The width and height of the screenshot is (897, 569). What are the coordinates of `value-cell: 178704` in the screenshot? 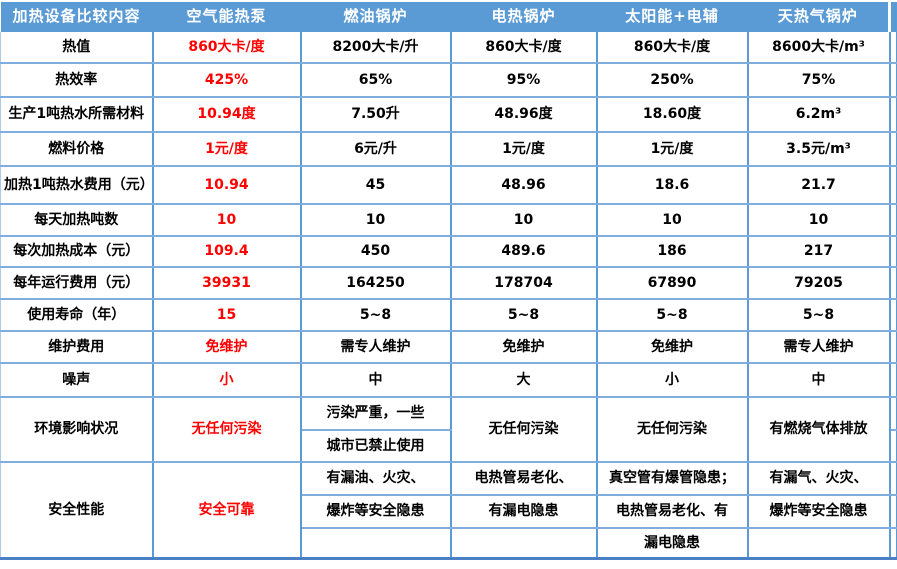 It's located at (524, 283).